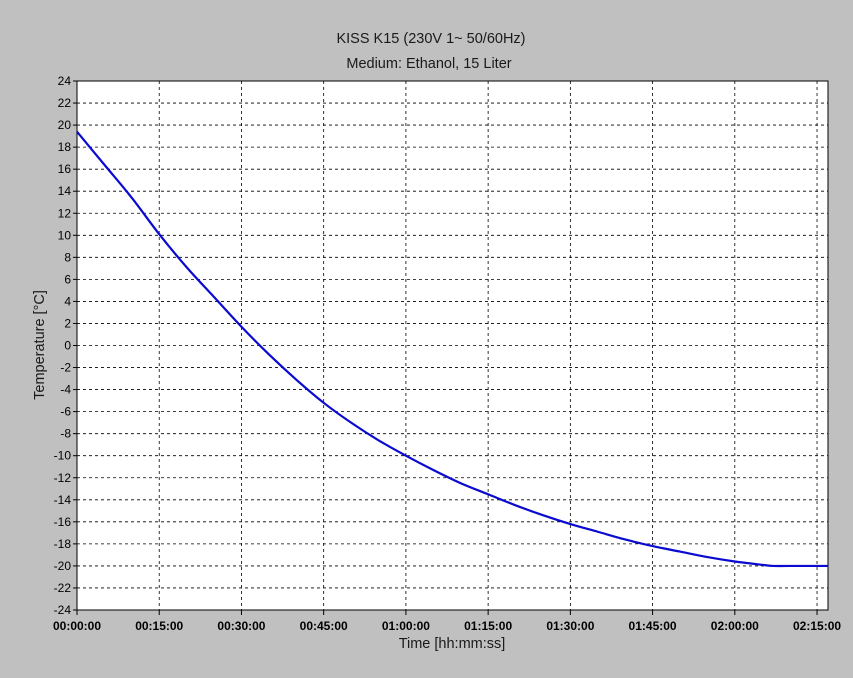 This screenshot has width=853, height=678. I want to click on x-tick-label: 02:00:00, so click(735, 626).